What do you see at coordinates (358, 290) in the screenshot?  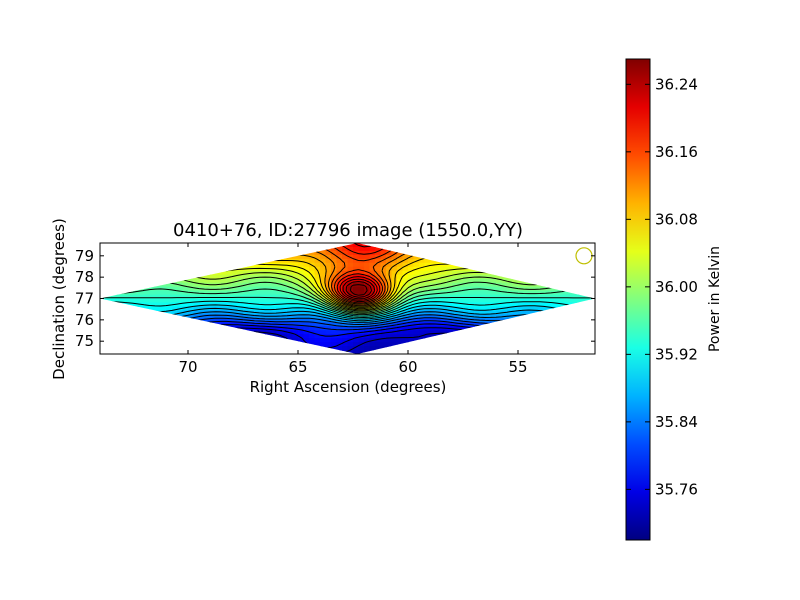 I see `contour-line` at bounding box center [358, 290].